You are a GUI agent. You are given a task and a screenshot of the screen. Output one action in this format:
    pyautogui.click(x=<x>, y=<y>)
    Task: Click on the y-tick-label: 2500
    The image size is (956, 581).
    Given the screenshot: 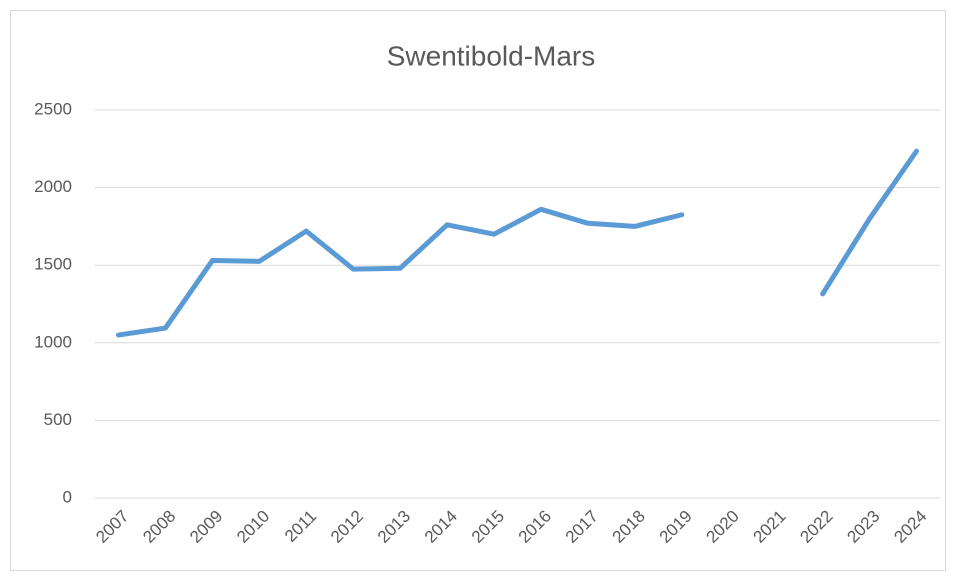 What is the action you would take?
    pyautogui.click(x=53, y=108)
    